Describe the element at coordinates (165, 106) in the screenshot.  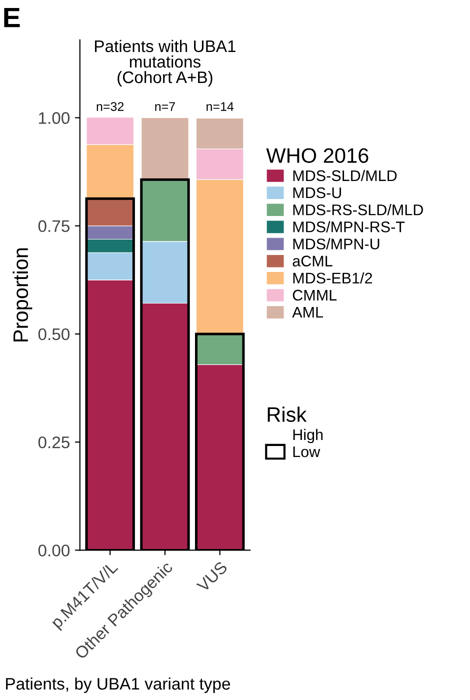
I see `annotation: n=7` at that location.